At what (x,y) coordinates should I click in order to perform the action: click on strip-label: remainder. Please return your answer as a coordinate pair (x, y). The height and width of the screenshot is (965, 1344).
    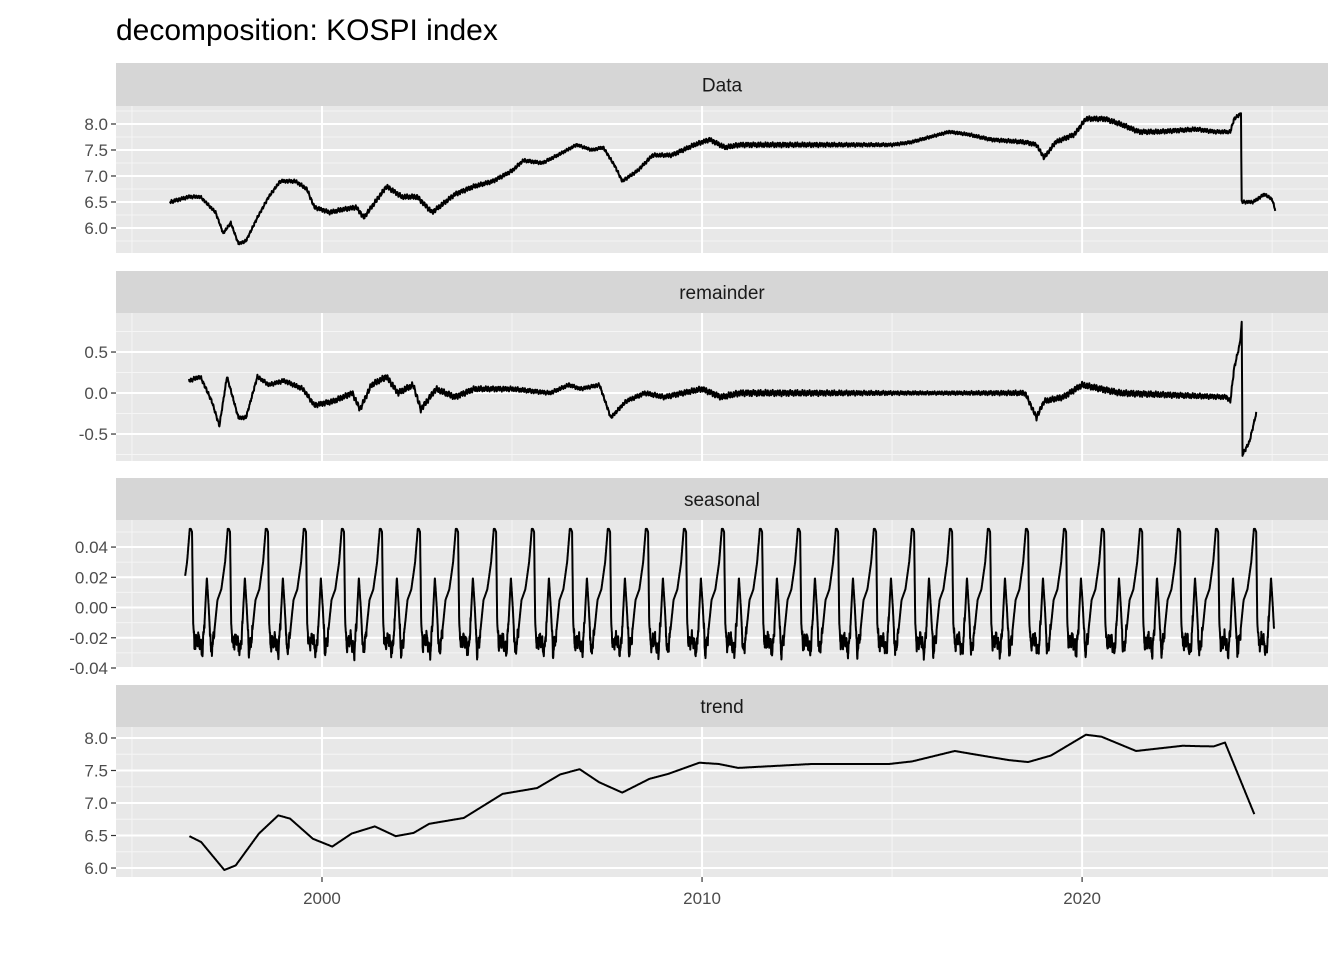
    Looking at the image, I should click on (722, 293).